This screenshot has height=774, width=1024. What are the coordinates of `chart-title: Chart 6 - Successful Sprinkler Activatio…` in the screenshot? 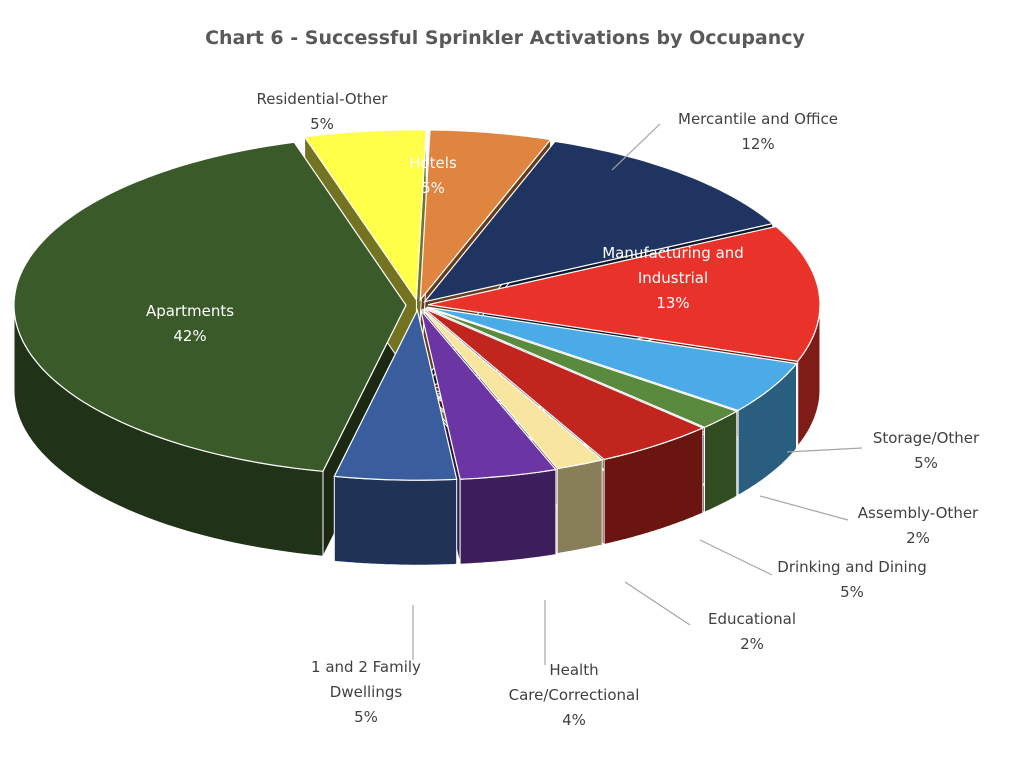 It's located at (505, 38).